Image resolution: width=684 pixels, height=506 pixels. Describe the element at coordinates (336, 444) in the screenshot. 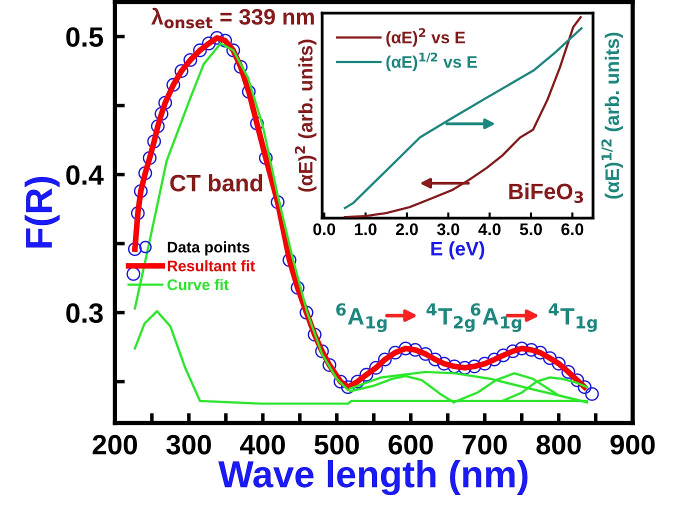

I see `x-tick-label: 500` at that location.